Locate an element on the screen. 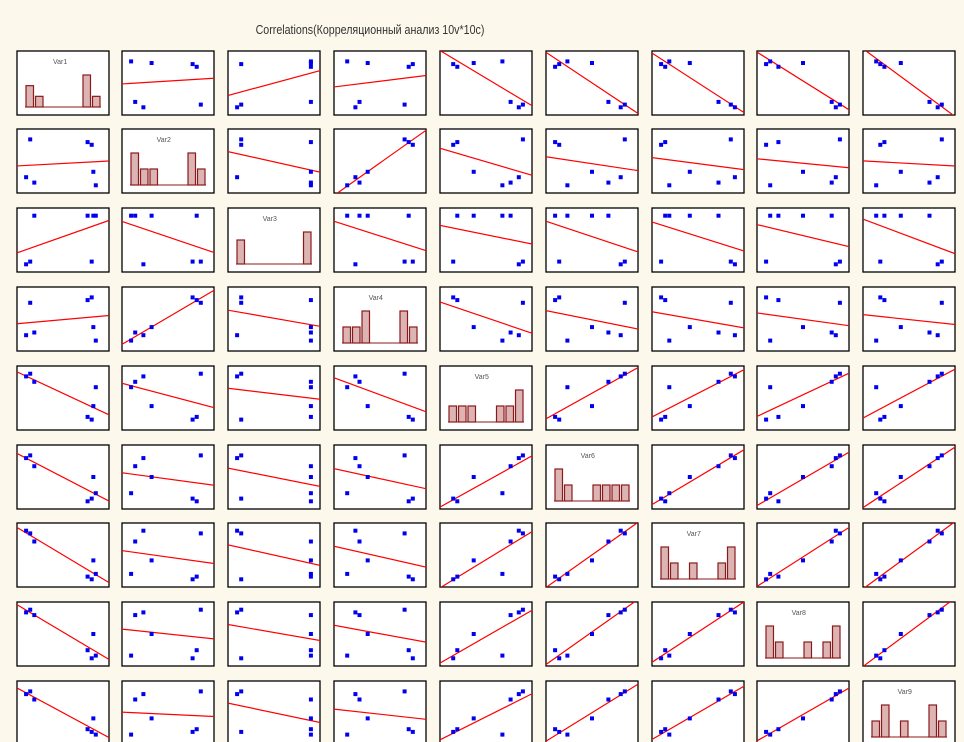 This screenshot has width=964, height=742. cell-r7-c5 is located at coordinates (486, 555).